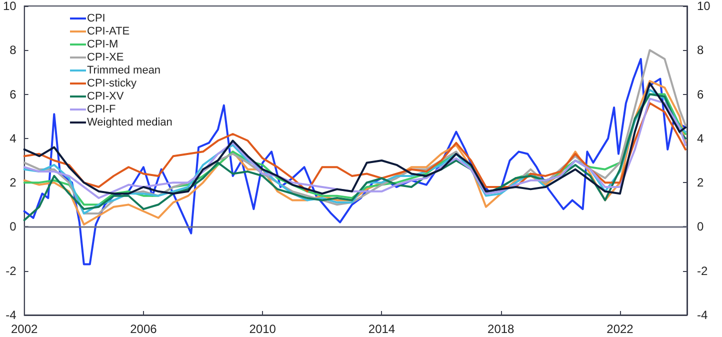 This screenshot has height=337, width=722. Describe the element at coordinates (501, 329) in the screenshot. I see `x-tick-label: 2018` at that location.